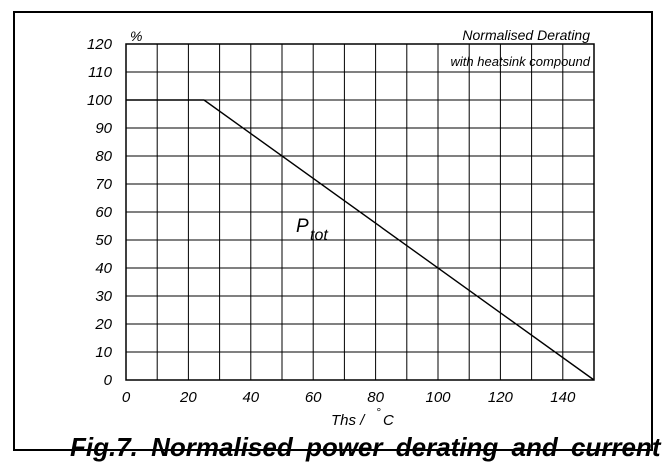 This screenshot has height=463, width=669. I want to click on y-tick-label: 110, so click(100, 72).